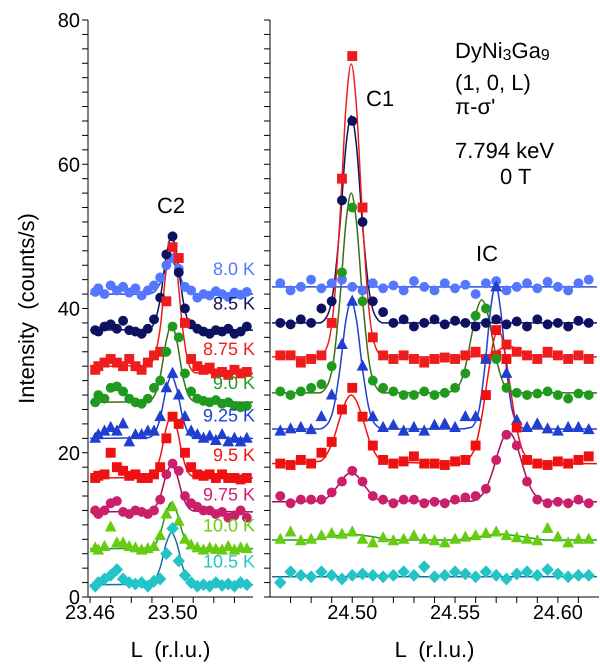 The image size is (600, 671). What do you see at coordinates (475, 106) in the screenshot?
I see `annotation: π-σ'` at bounding box center [475, 106].